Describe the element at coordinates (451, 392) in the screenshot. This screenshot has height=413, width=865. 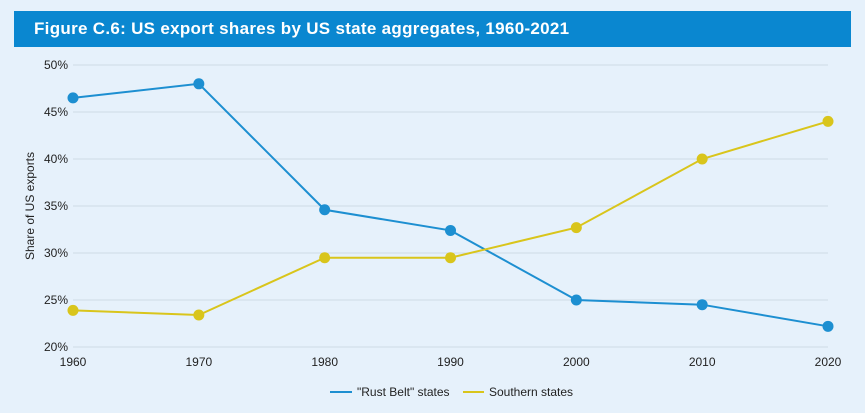
I see `legend: "Rust Belt" states Southern states` at that location.